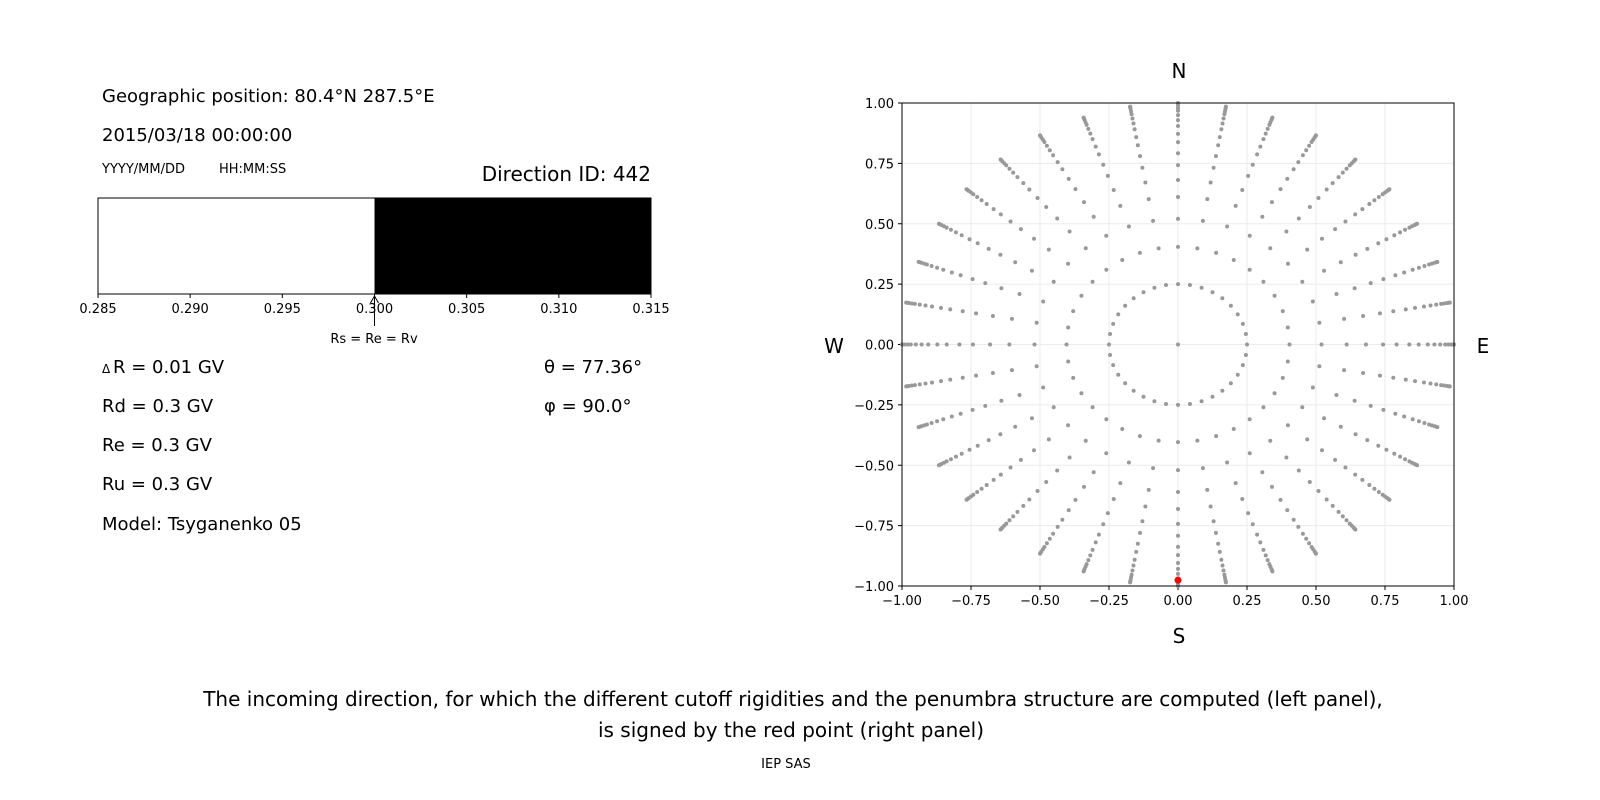 The width and height of the screenshot is (1600, 800). I want to click on y-tick-label: 0.50, so click(879, 225).